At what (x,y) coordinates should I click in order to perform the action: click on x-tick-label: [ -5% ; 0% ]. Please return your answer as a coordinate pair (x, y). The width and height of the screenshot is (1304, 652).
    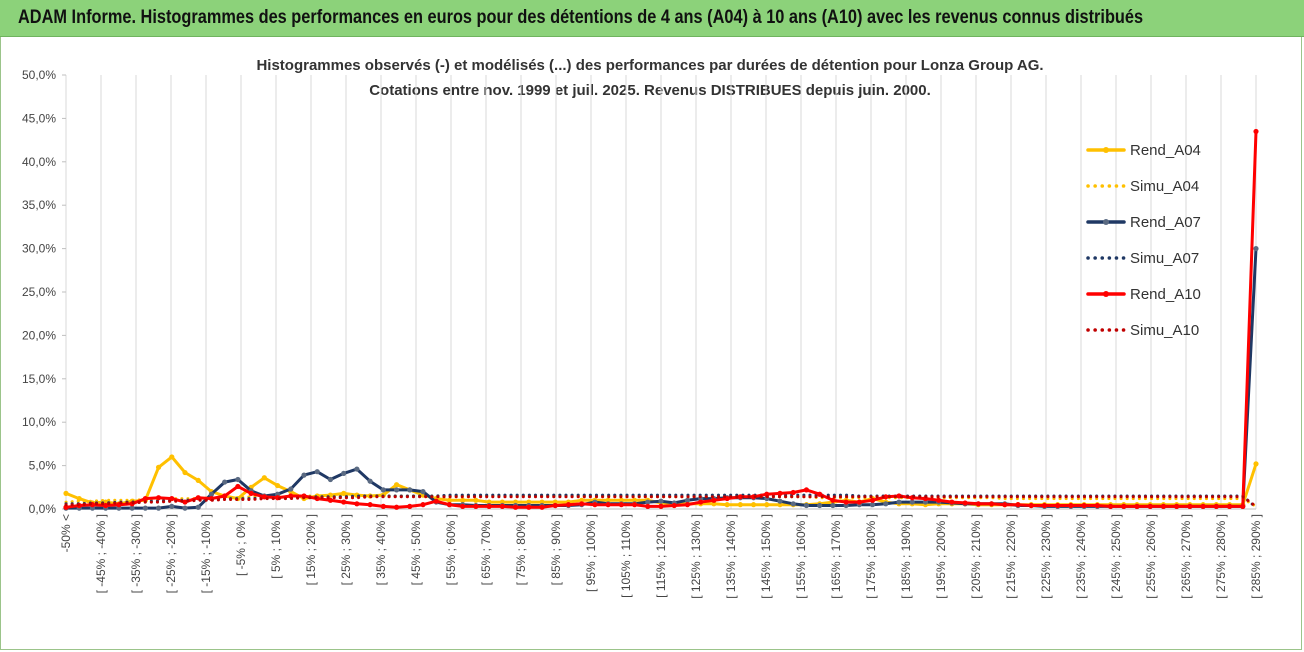
    Looking at the image, I should click on (241, 545).